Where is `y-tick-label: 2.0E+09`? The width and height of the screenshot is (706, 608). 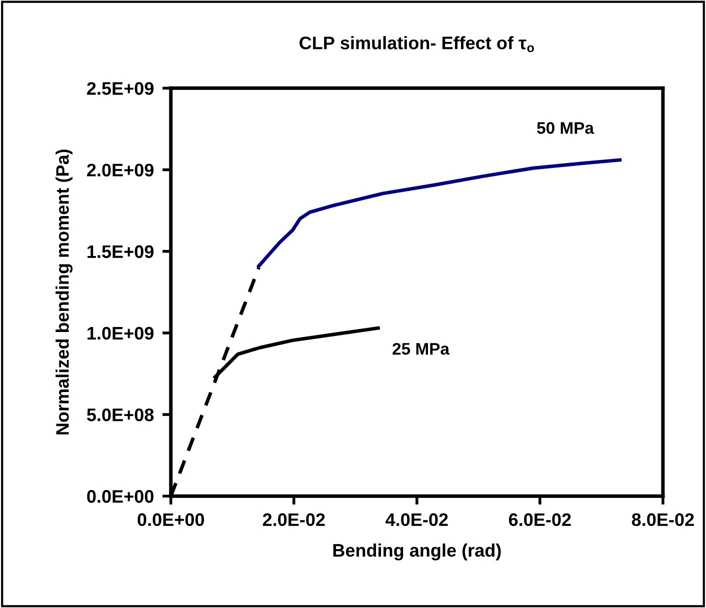 y-tick-label: 2.0E+09 is located at coordinates (120, 170).